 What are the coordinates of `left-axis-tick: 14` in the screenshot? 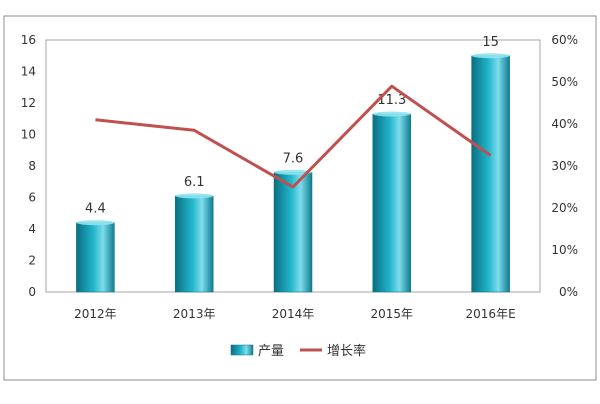 It's located at (28, 72).